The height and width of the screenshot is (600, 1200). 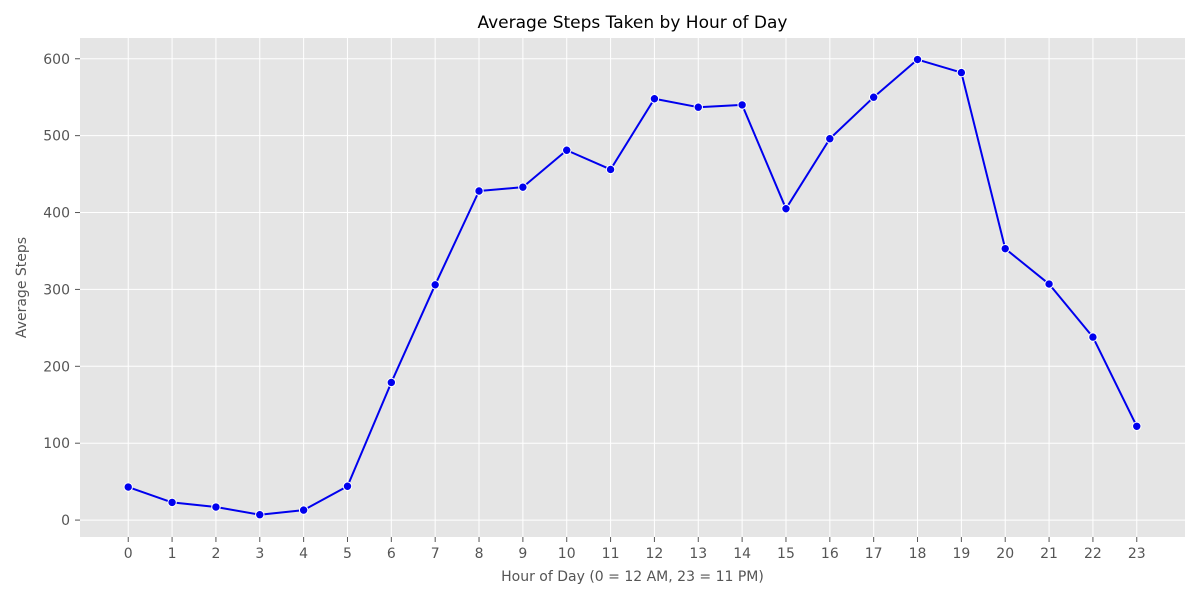 I want to click on x-tick-label: 12, so click(x=655, y=554).